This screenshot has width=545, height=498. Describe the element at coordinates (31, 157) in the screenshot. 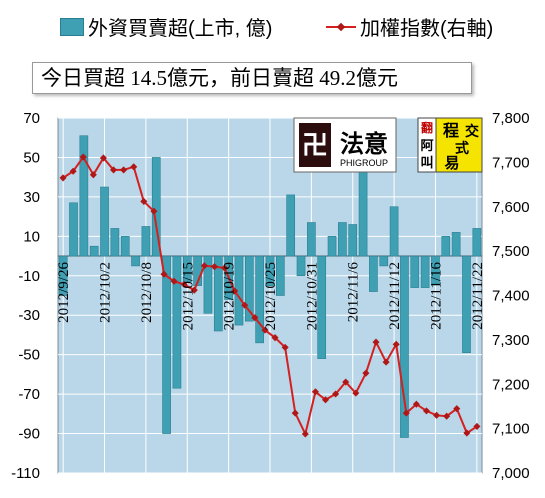

I see `y-tick-left: 50` at that location.